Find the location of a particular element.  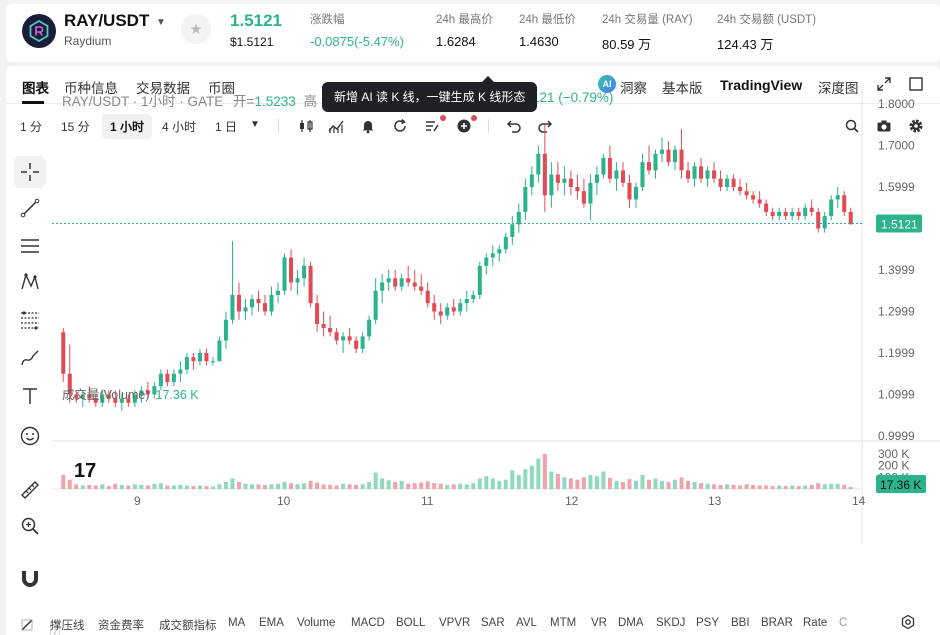

candle-style-icon is located at coordinates (306, 126).